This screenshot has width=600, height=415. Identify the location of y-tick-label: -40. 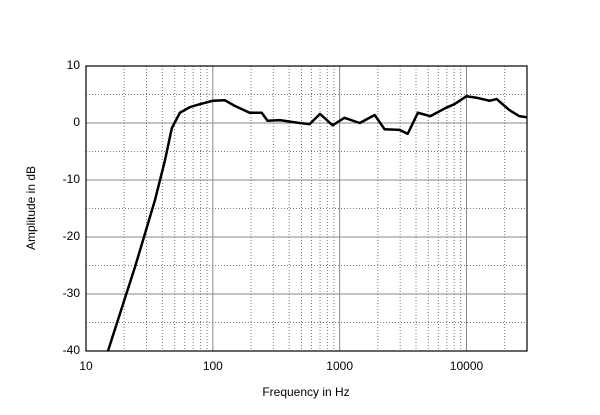
(72, 350).